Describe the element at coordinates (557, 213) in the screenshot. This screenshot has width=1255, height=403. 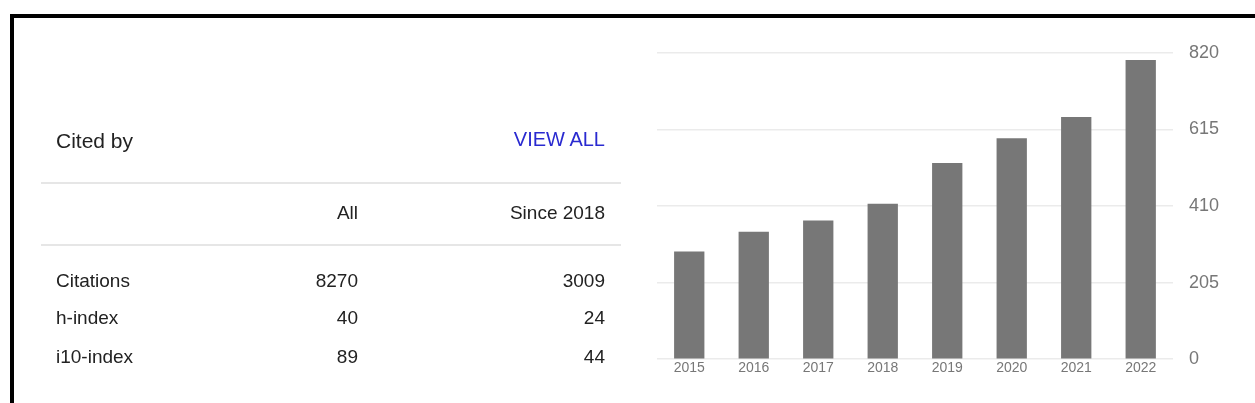
I see `text: Since 2018` at that location.